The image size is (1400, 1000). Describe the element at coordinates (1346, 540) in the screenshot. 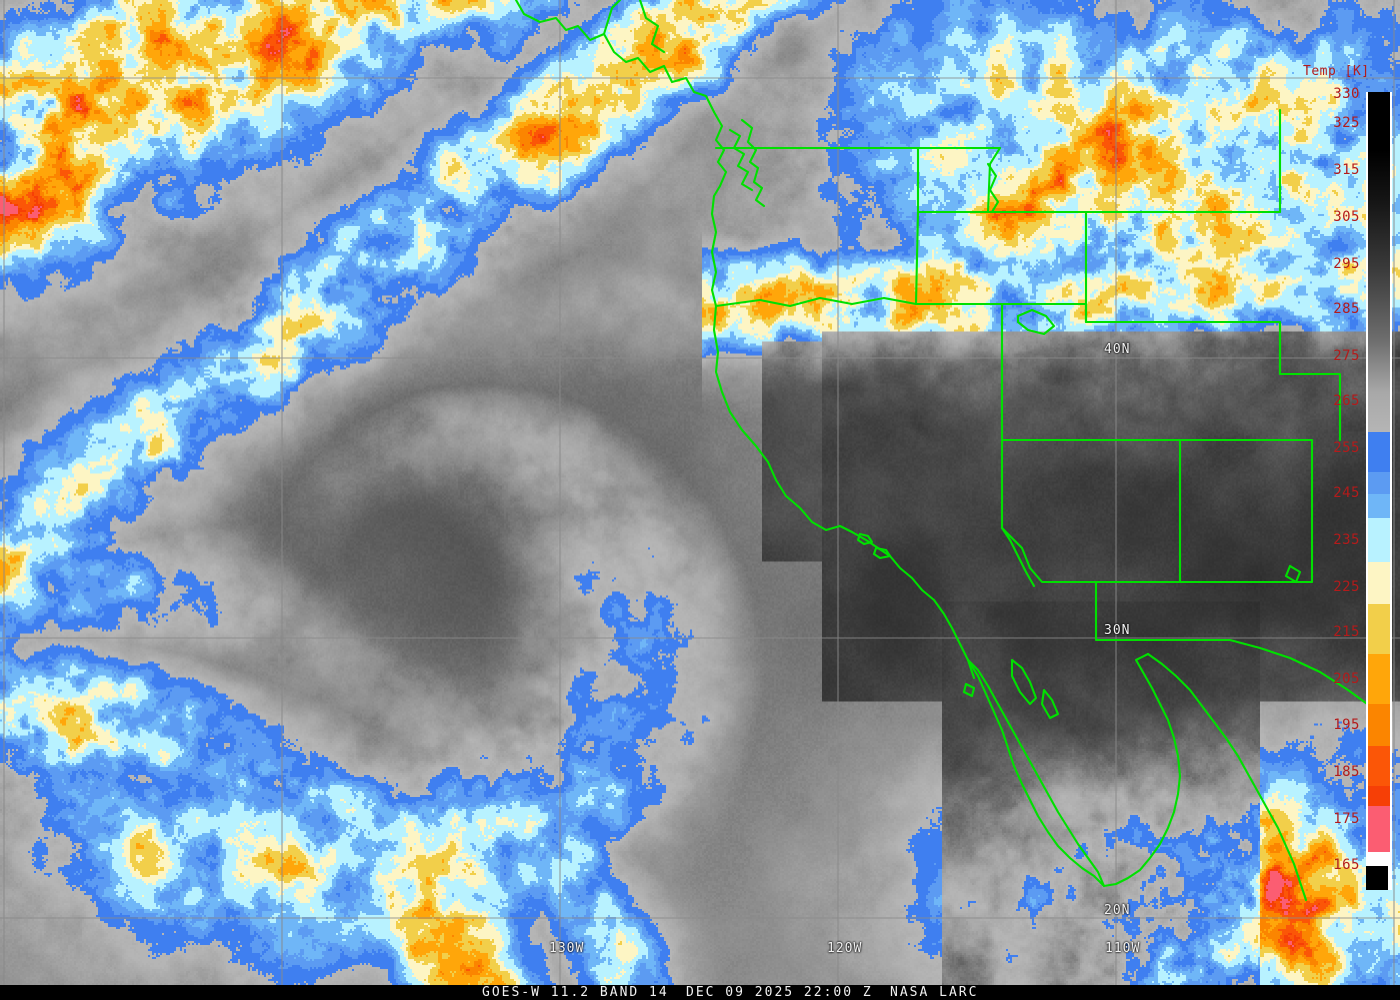

I see `colorbar-tick-235: 235` at that location.